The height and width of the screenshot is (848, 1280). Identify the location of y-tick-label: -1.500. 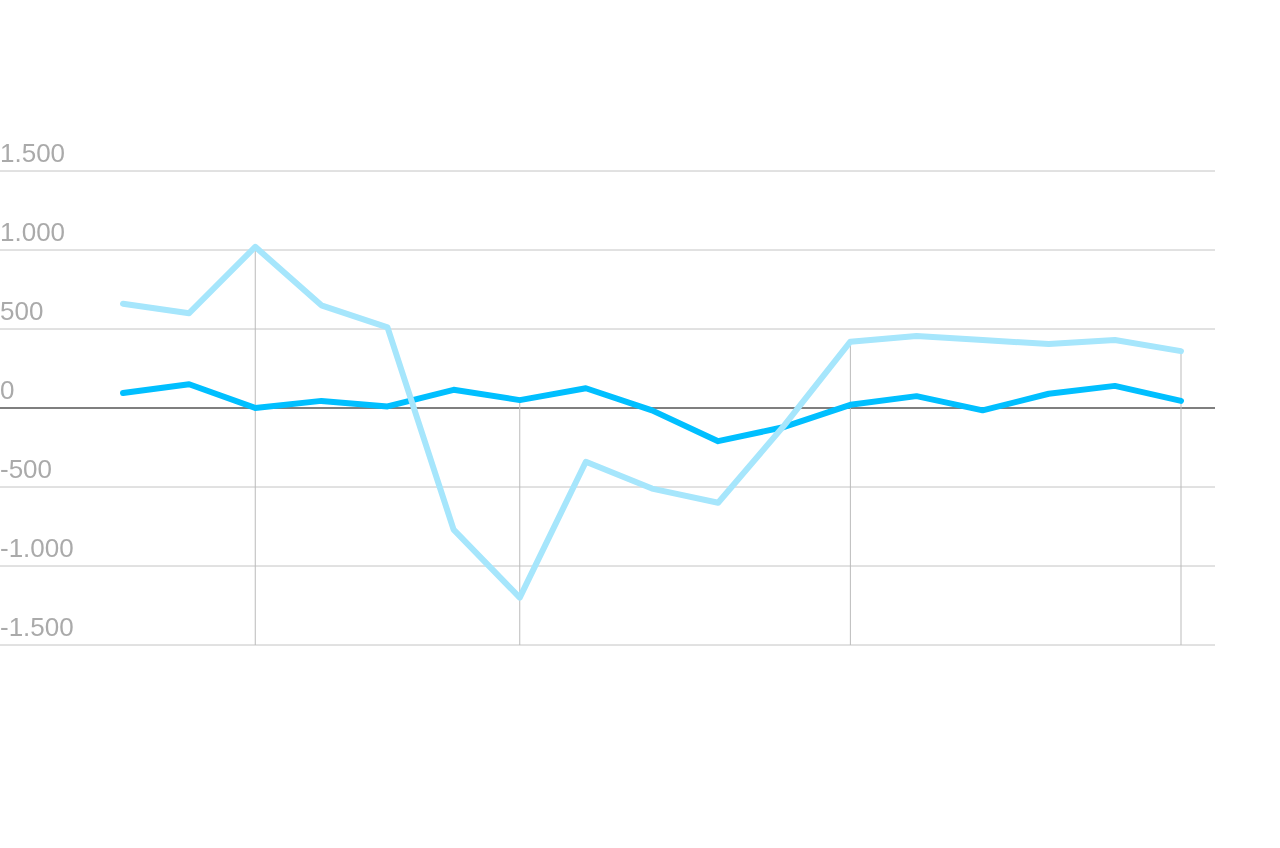
(37, 627).